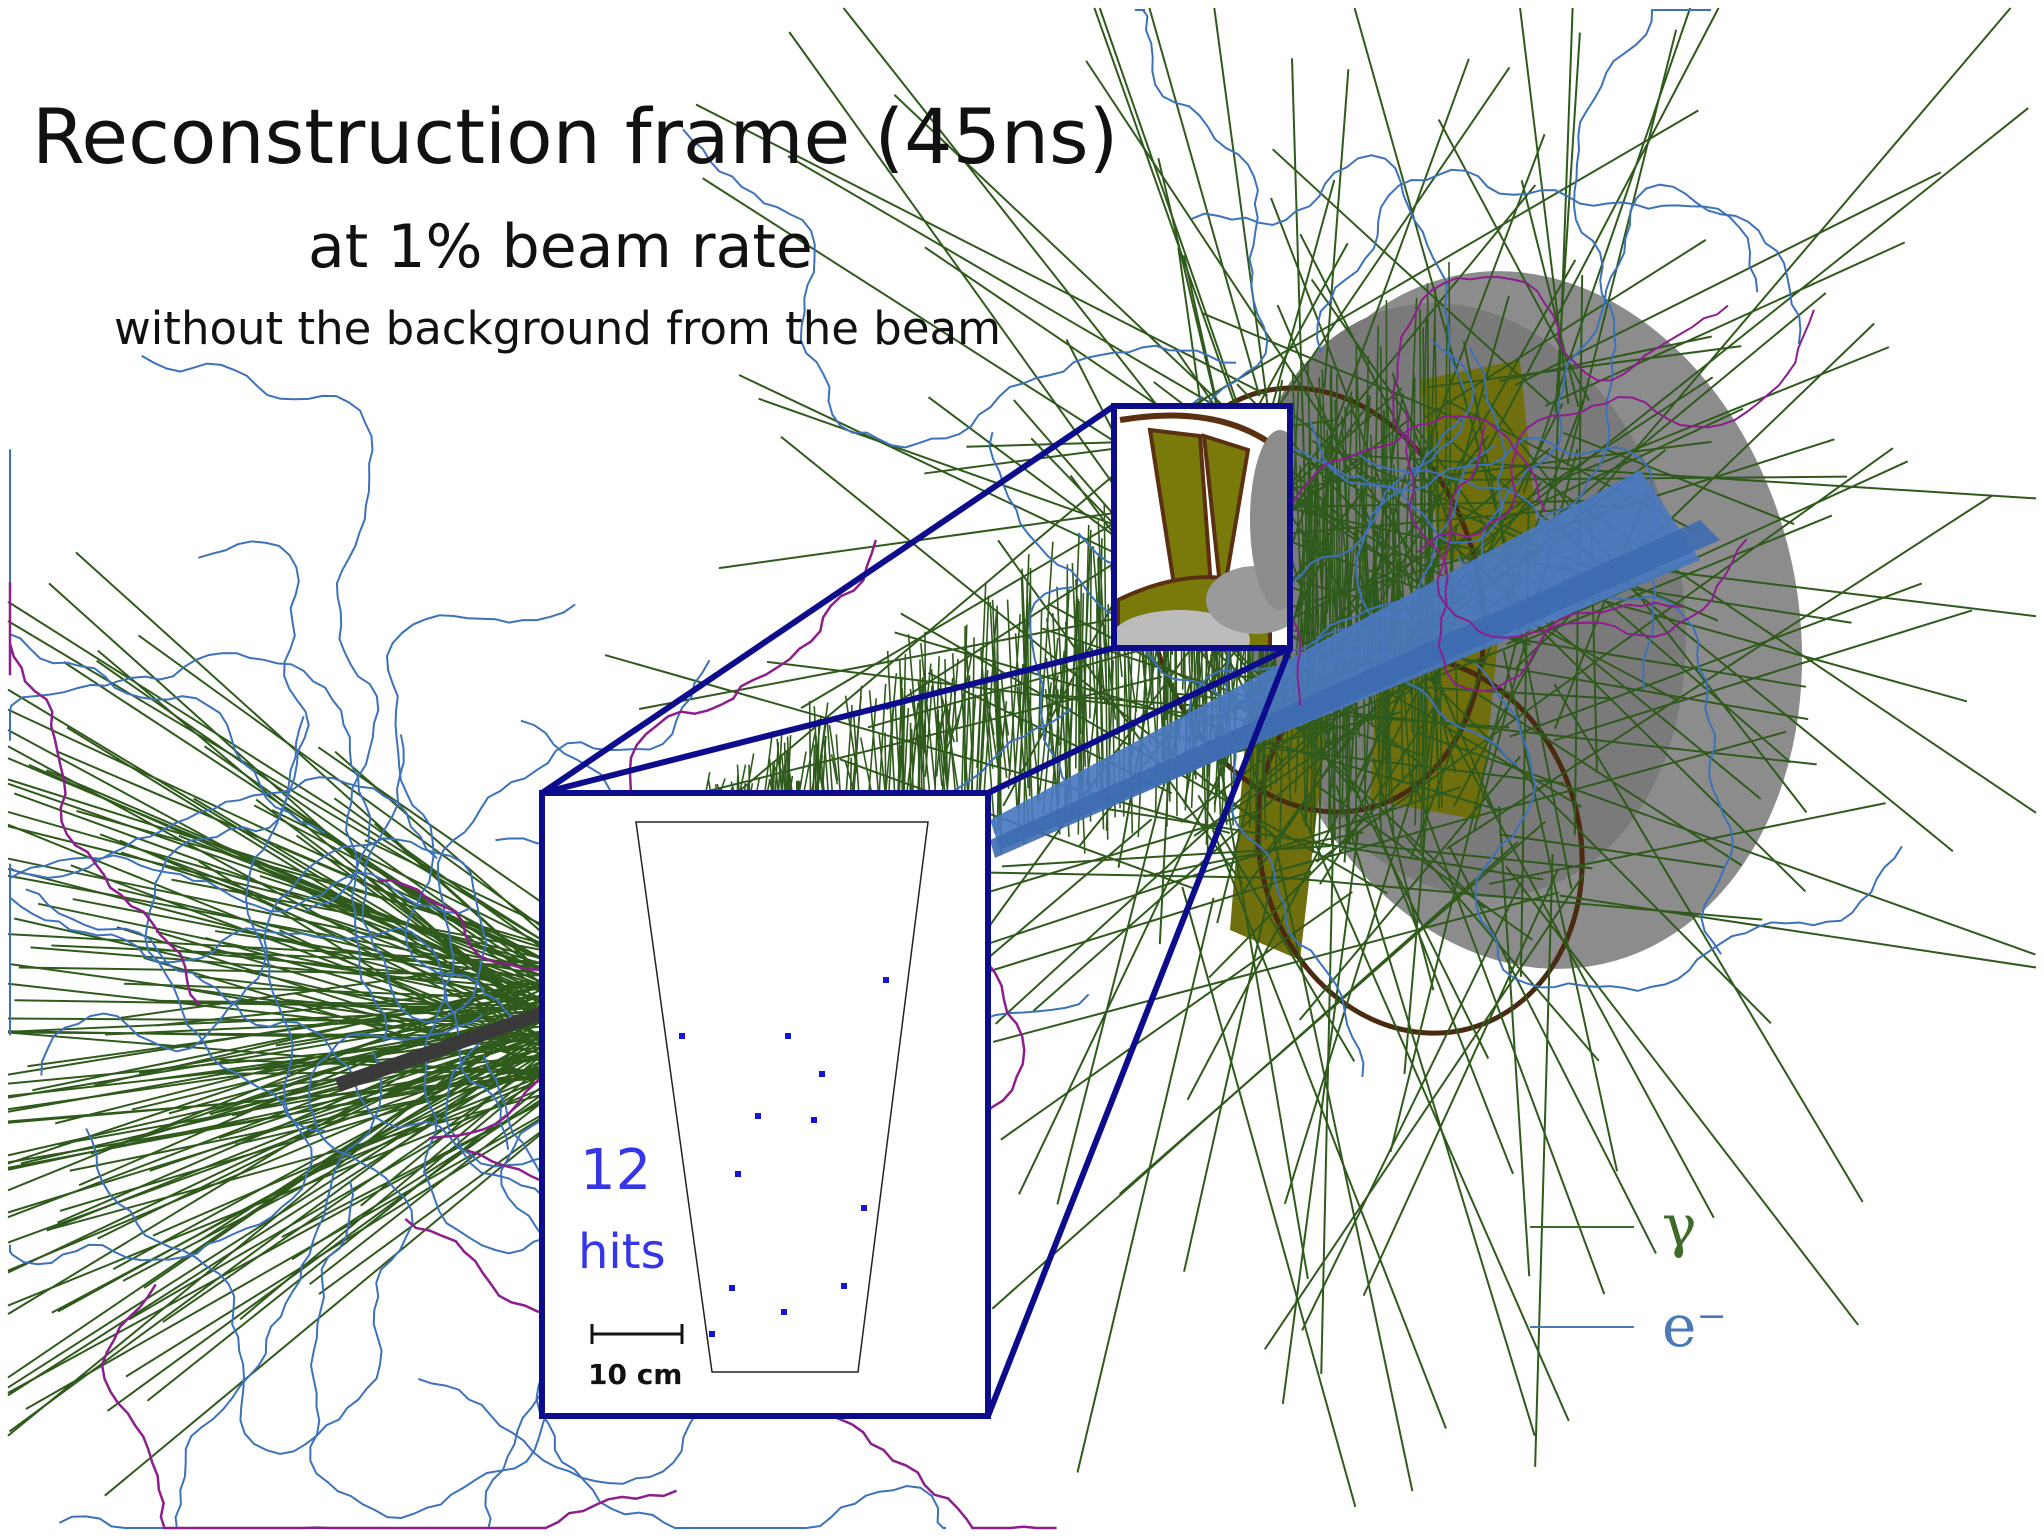 The height and width of the screenshot is (1538, 2044). I want to click on legend-symbol-photon: γ, so click(1679, 1226).